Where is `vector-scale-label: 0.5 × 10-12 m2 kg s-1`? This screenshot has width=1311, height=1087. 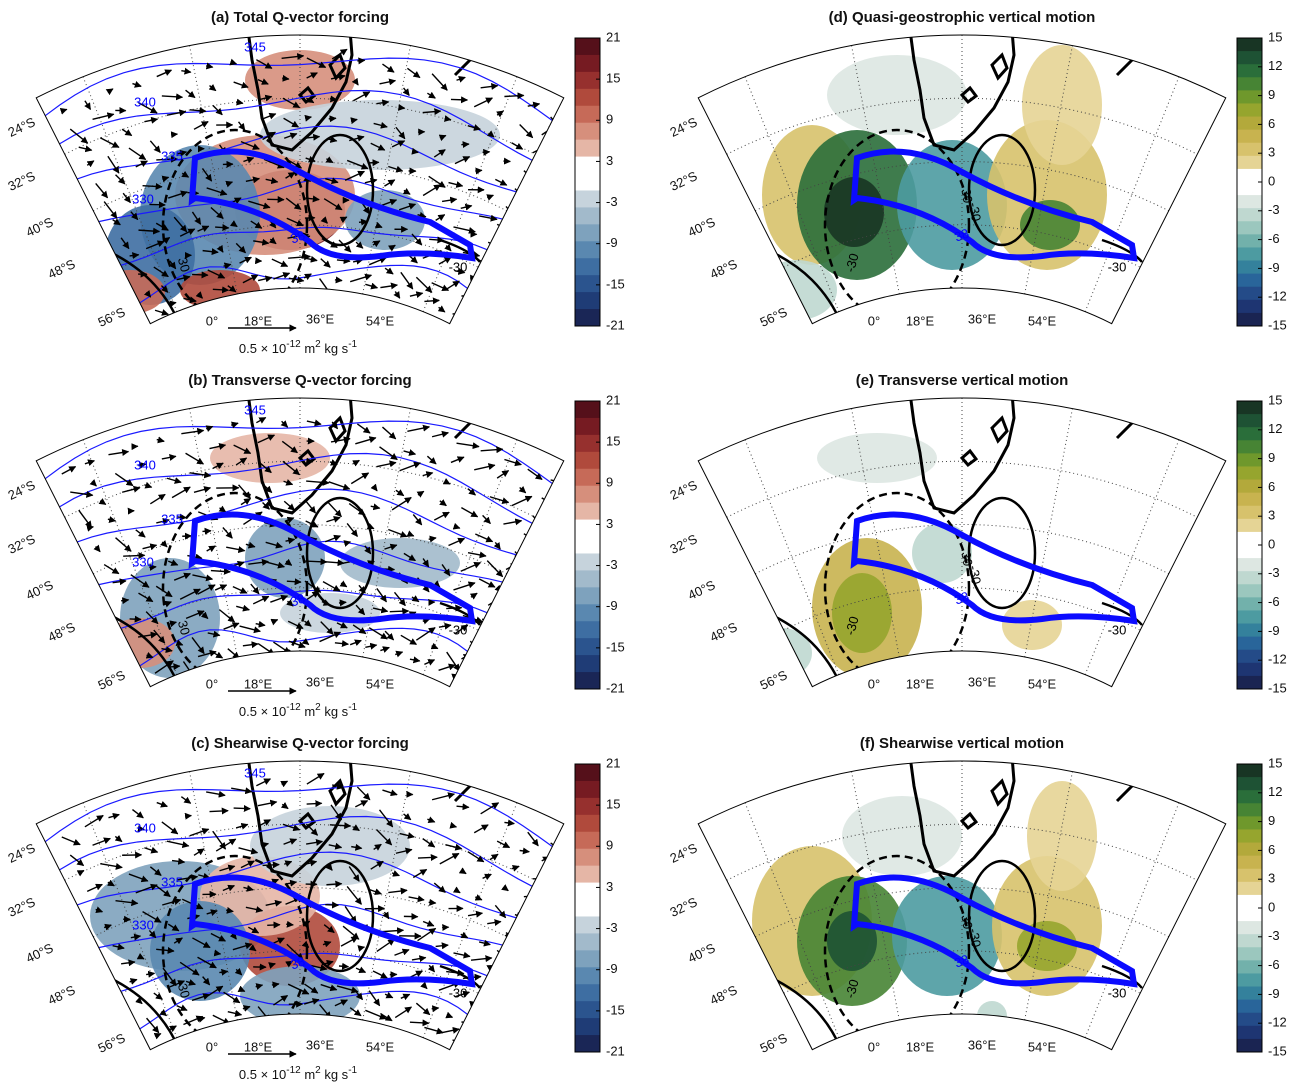
vector-scale-label: 0.5 × 10-12 m2 kg s-1 is located at coordinates (298, 347).